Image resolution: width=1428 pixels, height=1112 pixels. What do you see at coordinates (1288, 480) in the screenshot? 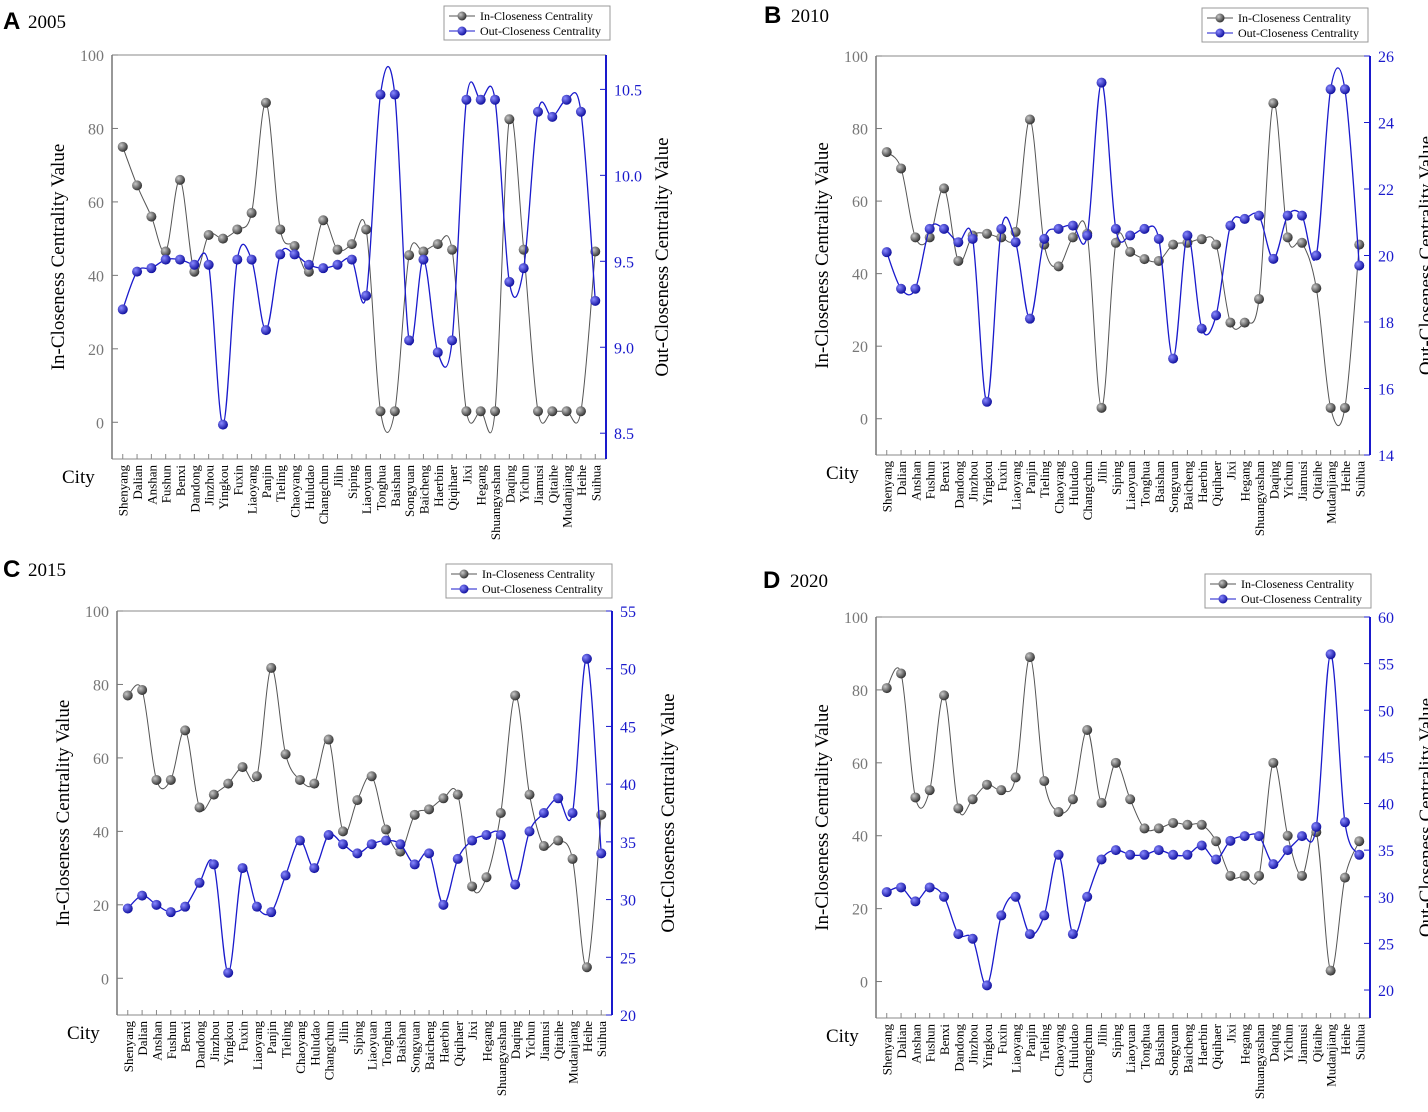
I see `x-tick-label: Yichun` at bounding box center [1288, 480].